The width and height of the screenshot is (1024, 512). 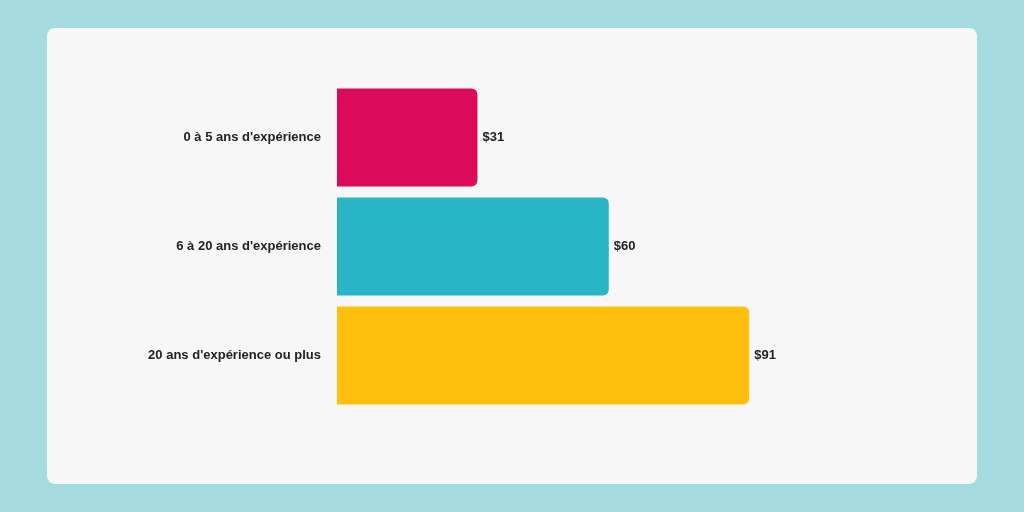 What do you see at coordinates (248, 246) in the screenshot?
I see `y-tick-label: 6 à 20 ans d'expérience` at bounding box center [248, 246].